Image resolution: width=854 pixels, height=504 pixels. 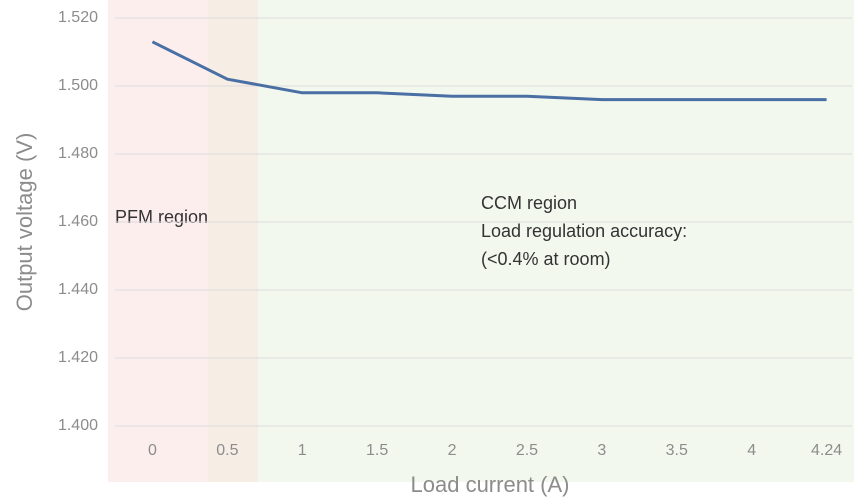 What do you see at coordinates (489, 71) in the screenshot?
I see `data-line` at bounding box center [489, 71].